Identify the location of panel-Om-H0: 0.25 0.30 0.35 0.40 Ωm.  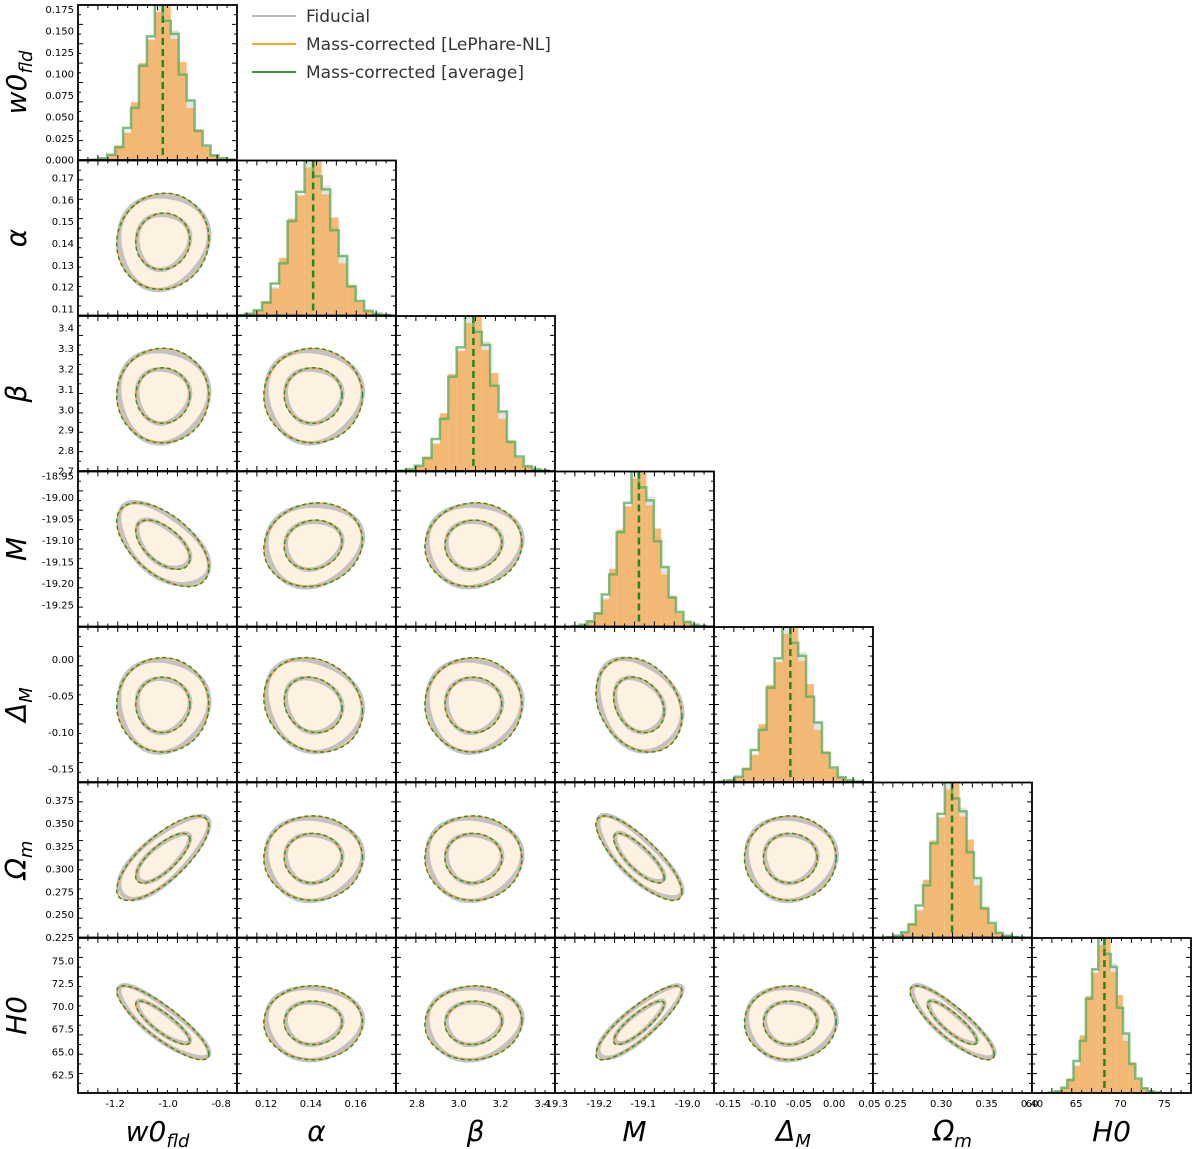
(957, 1043).